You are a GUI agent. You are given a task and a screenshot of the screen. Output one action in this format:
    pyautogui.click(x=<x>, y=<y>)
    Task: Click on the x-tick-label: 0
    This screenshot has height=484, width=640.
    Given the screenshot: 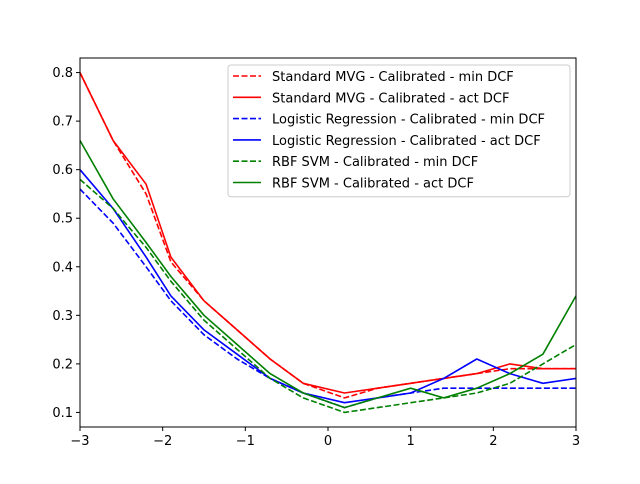 What is the action you would take?
    pyautogui.click(x=328, y=441)
    